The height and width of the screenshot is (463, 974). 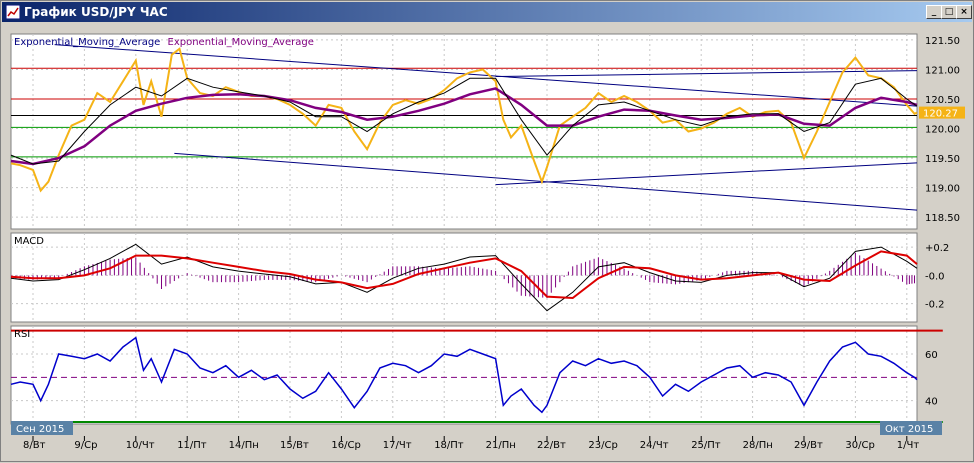 I want to click on current-price-label: 120.27, so click(x=940, y=114).